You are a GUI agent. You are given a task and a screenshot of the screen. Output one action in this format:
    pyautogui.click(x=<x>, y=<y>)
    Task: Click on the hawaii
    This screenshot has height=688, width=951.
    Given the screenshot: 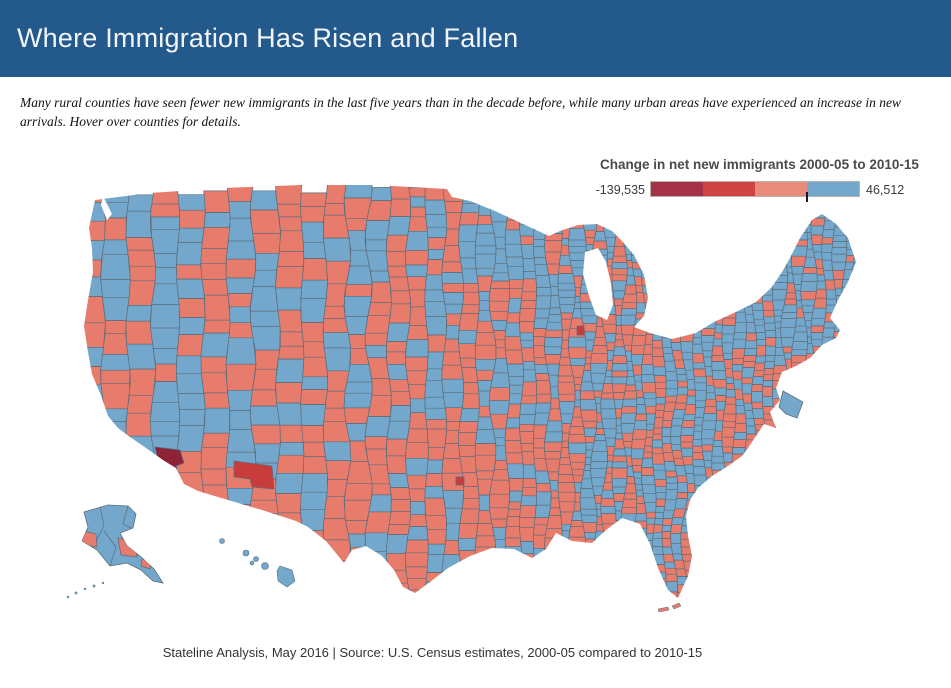 What is the action you would take?
    pyautogui.click(x=257, y=563)
    